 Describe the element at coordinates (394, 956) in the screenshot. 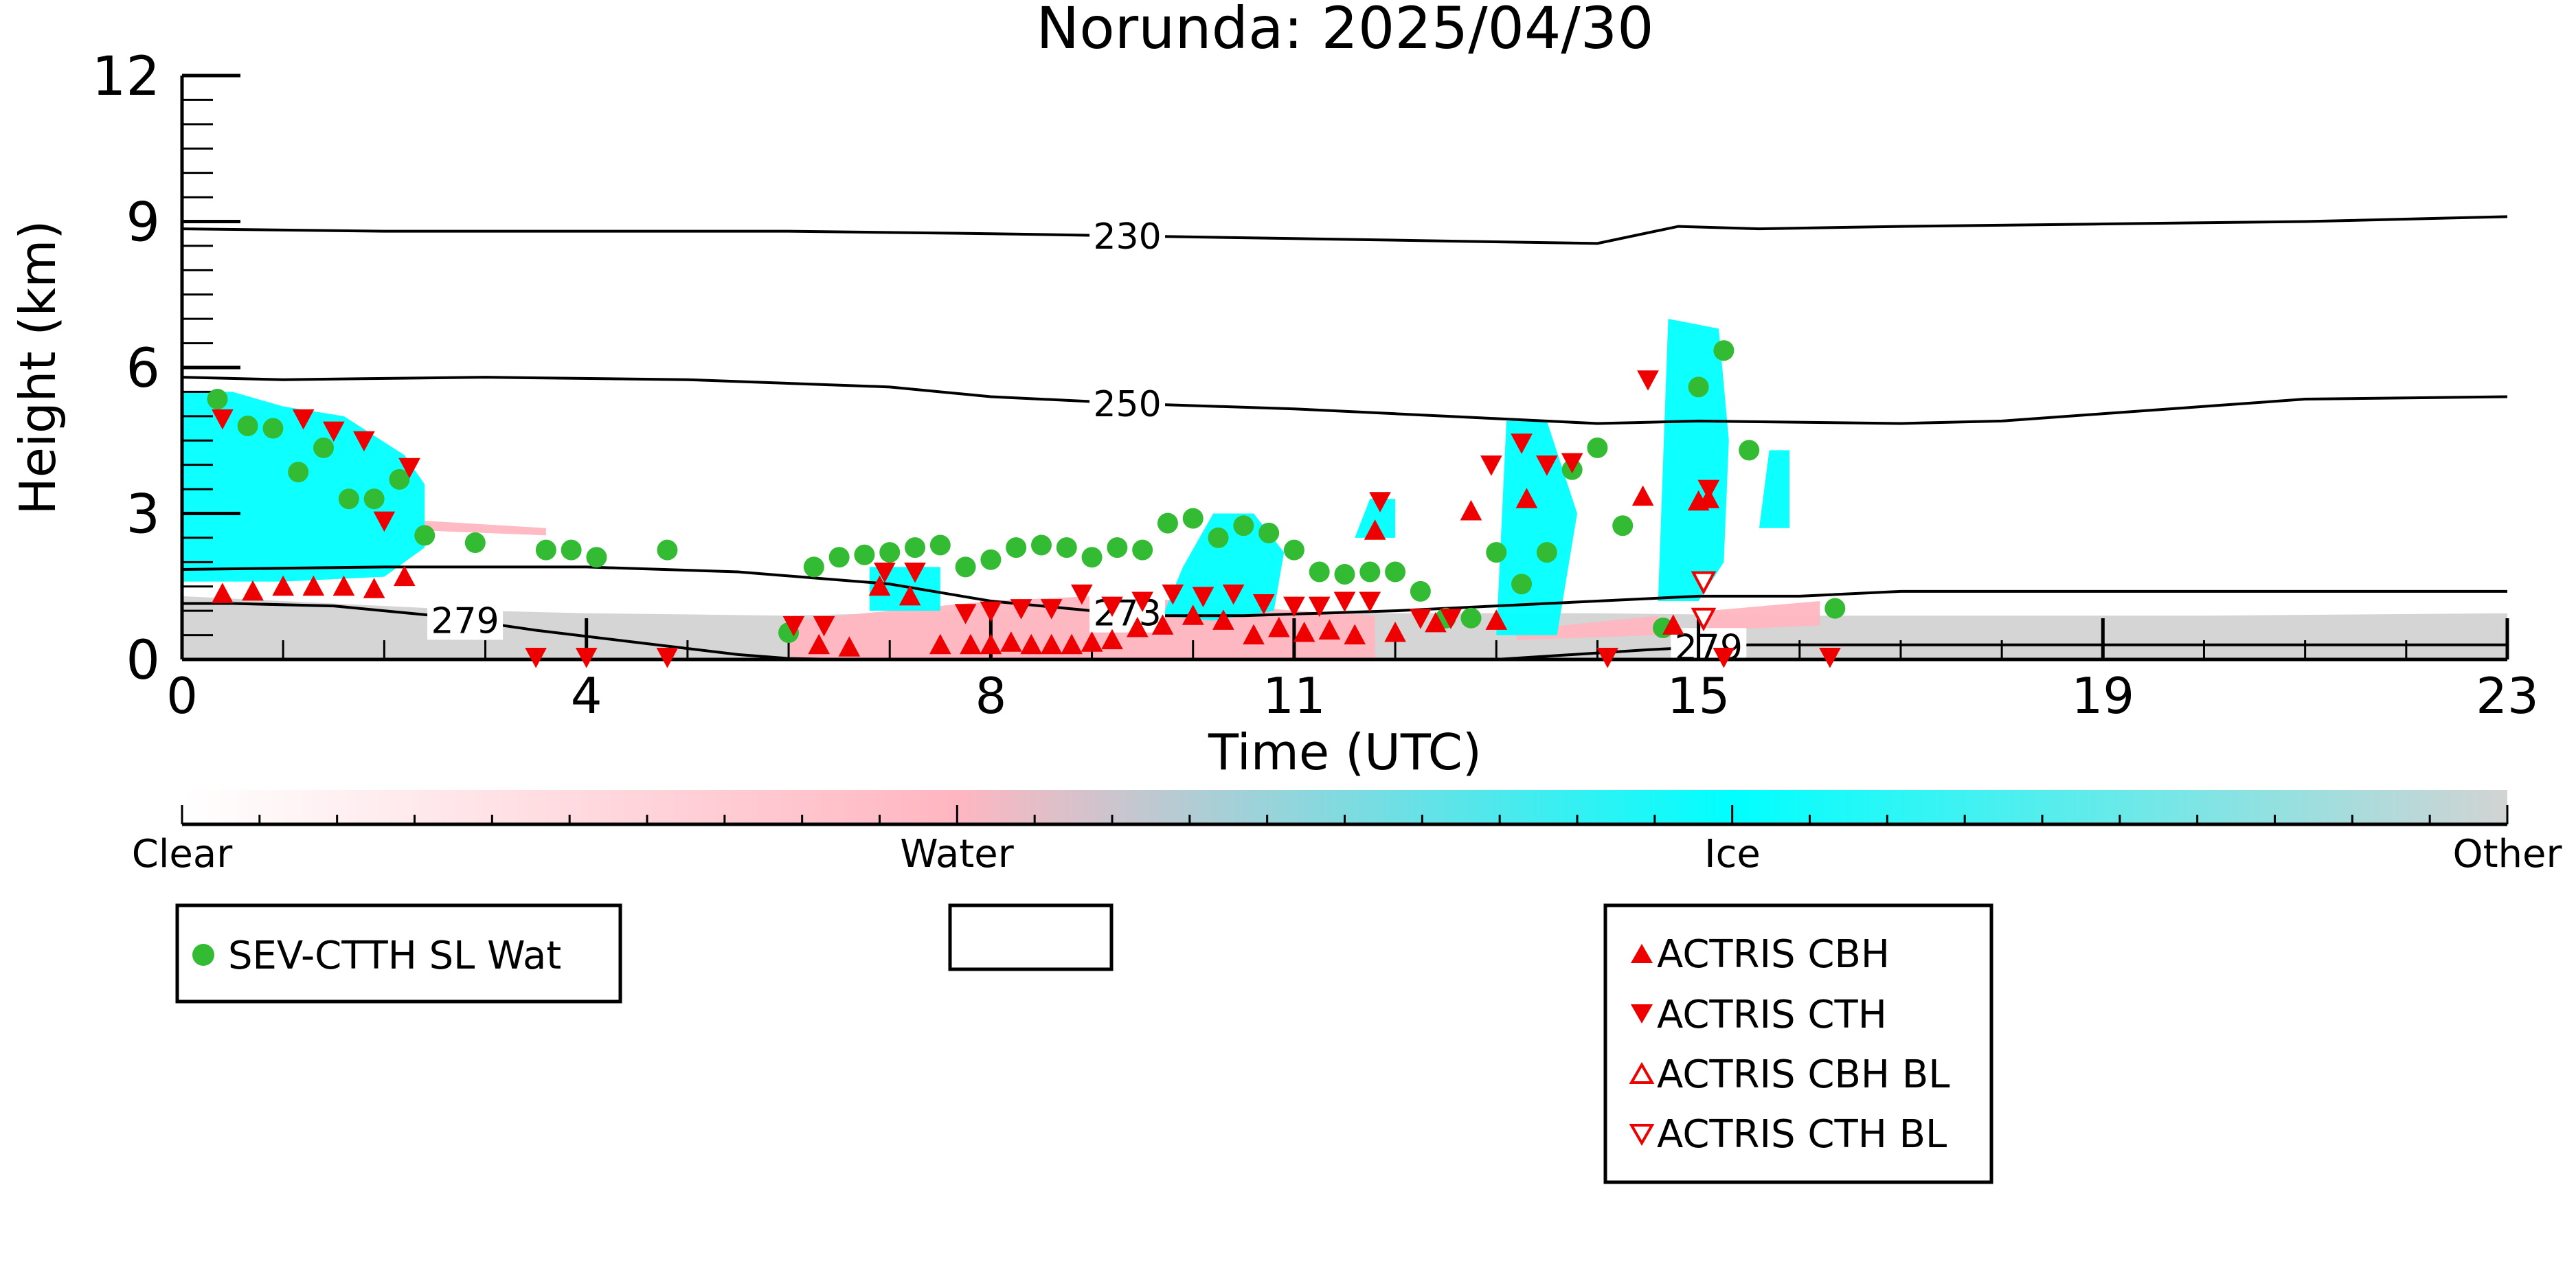

I see `legend-label-sev-ctth: SEV-CTTH SL Wat` at that location.